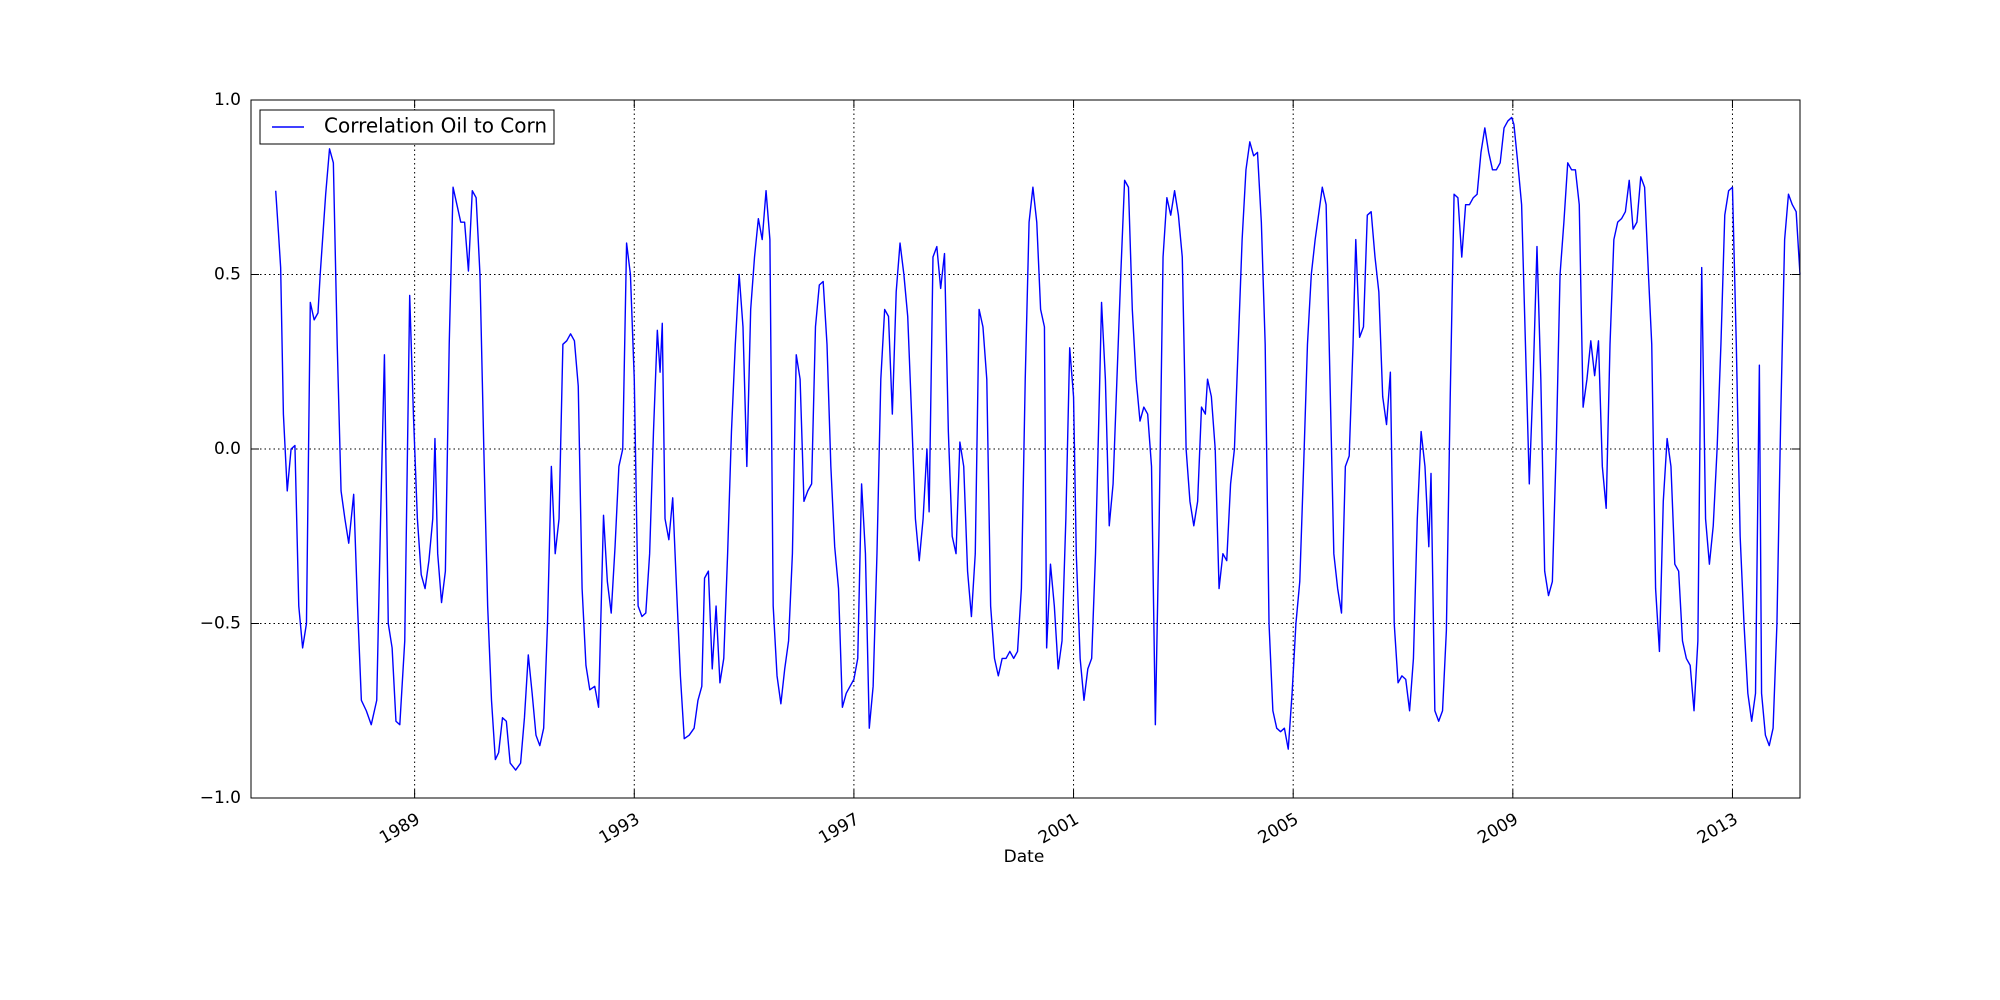 The height and width of the screenshot is (1000, 2000). I want to click on y-tick-label: −0.5, so click(220, 624).